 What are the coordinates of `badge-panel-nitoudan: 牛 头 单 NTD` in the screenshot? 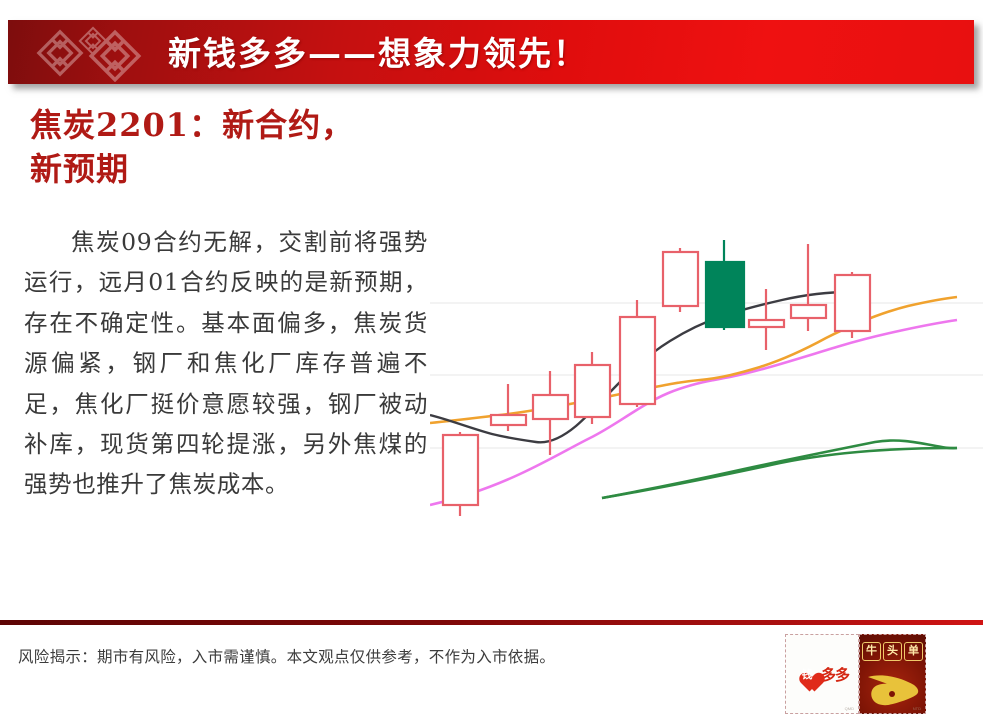 It's located at (892, 674).